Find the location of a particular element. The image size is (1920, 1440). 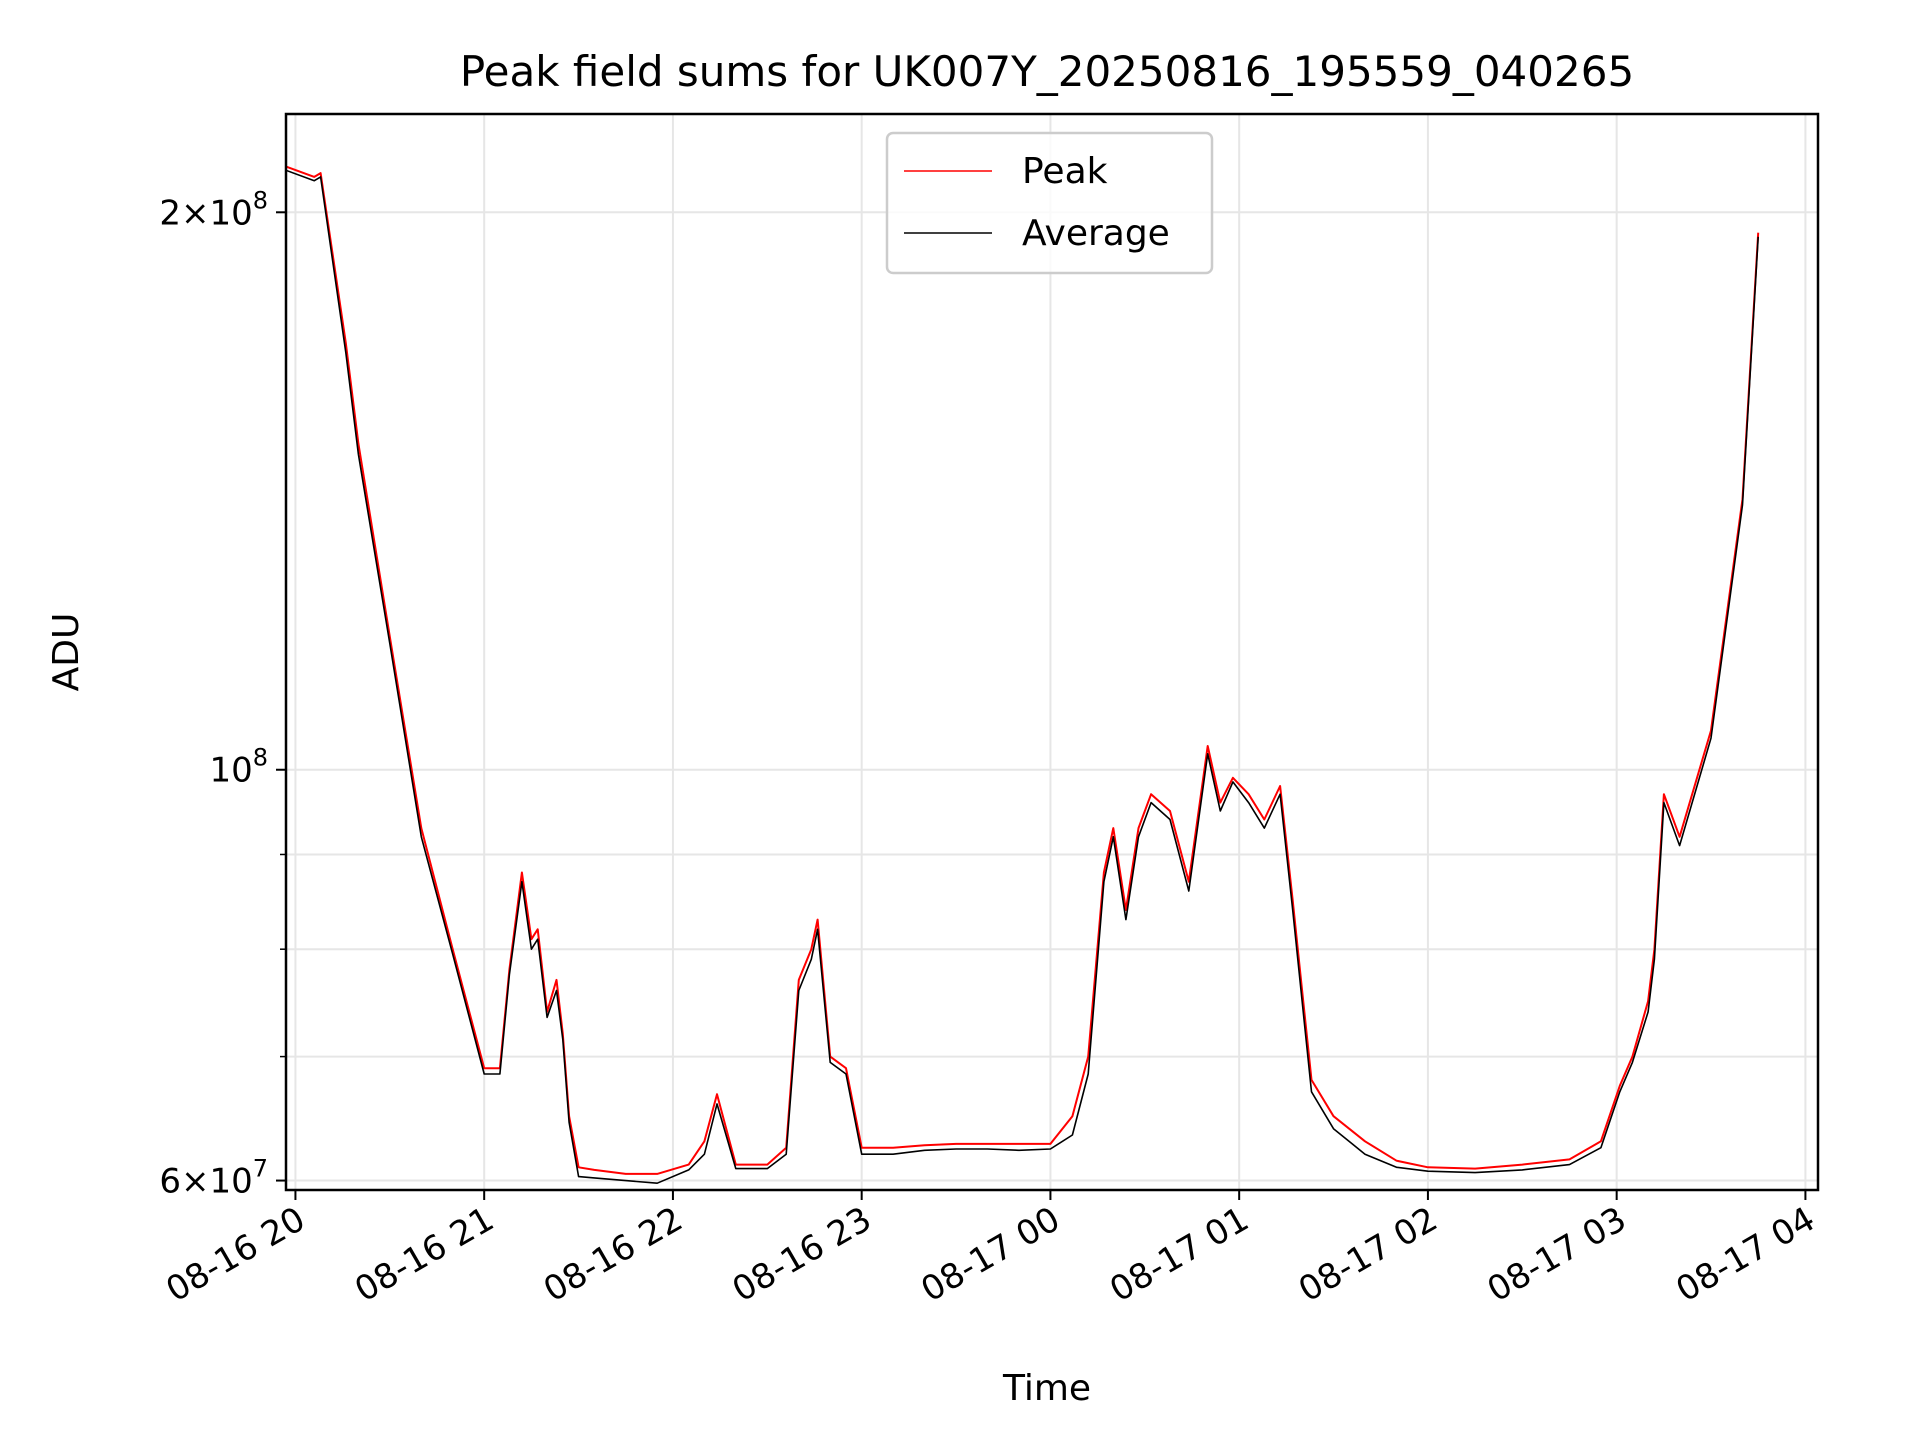

y-tick-label: 6×107 is located at coordinates (213, 1178).